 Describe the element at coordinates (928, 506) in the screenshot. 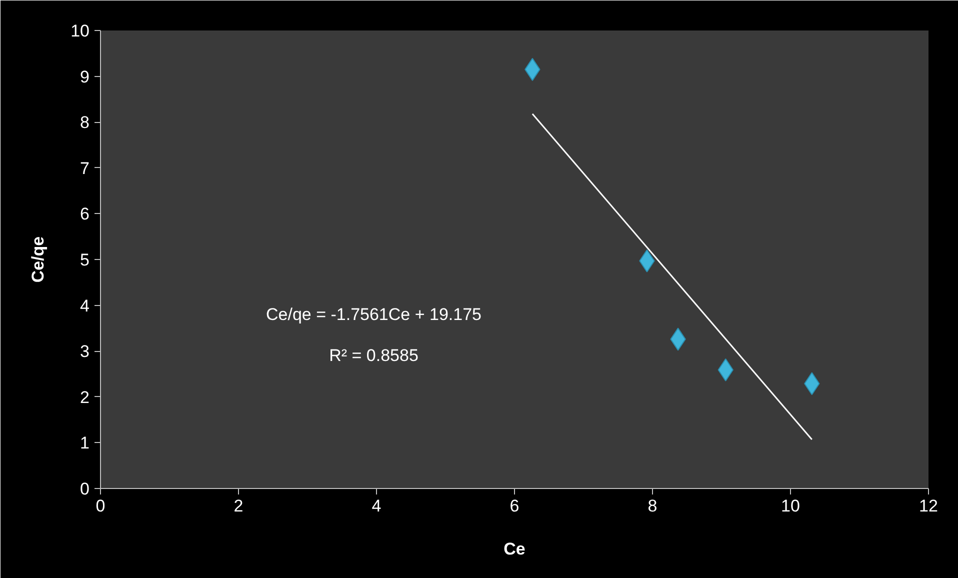

I see `x-tick-label: 12` at that location.